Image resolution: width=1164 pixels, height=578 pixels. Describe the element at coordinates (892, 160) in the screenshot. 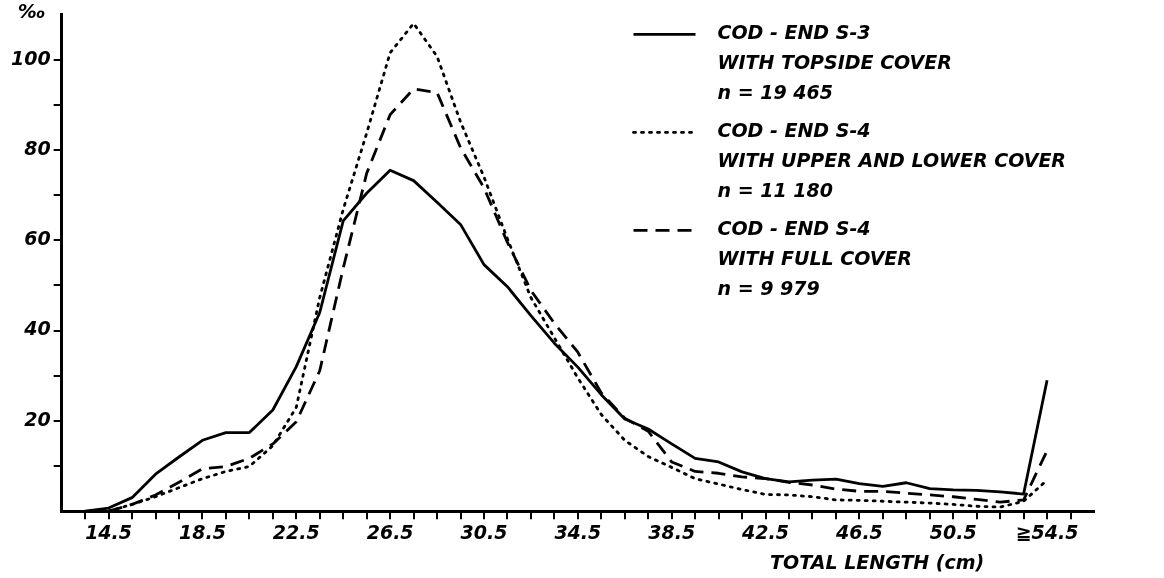

I see `legend-label: COD - END S-4 WITH UPPER AND LOWER COVER n = 11 180` at that location.